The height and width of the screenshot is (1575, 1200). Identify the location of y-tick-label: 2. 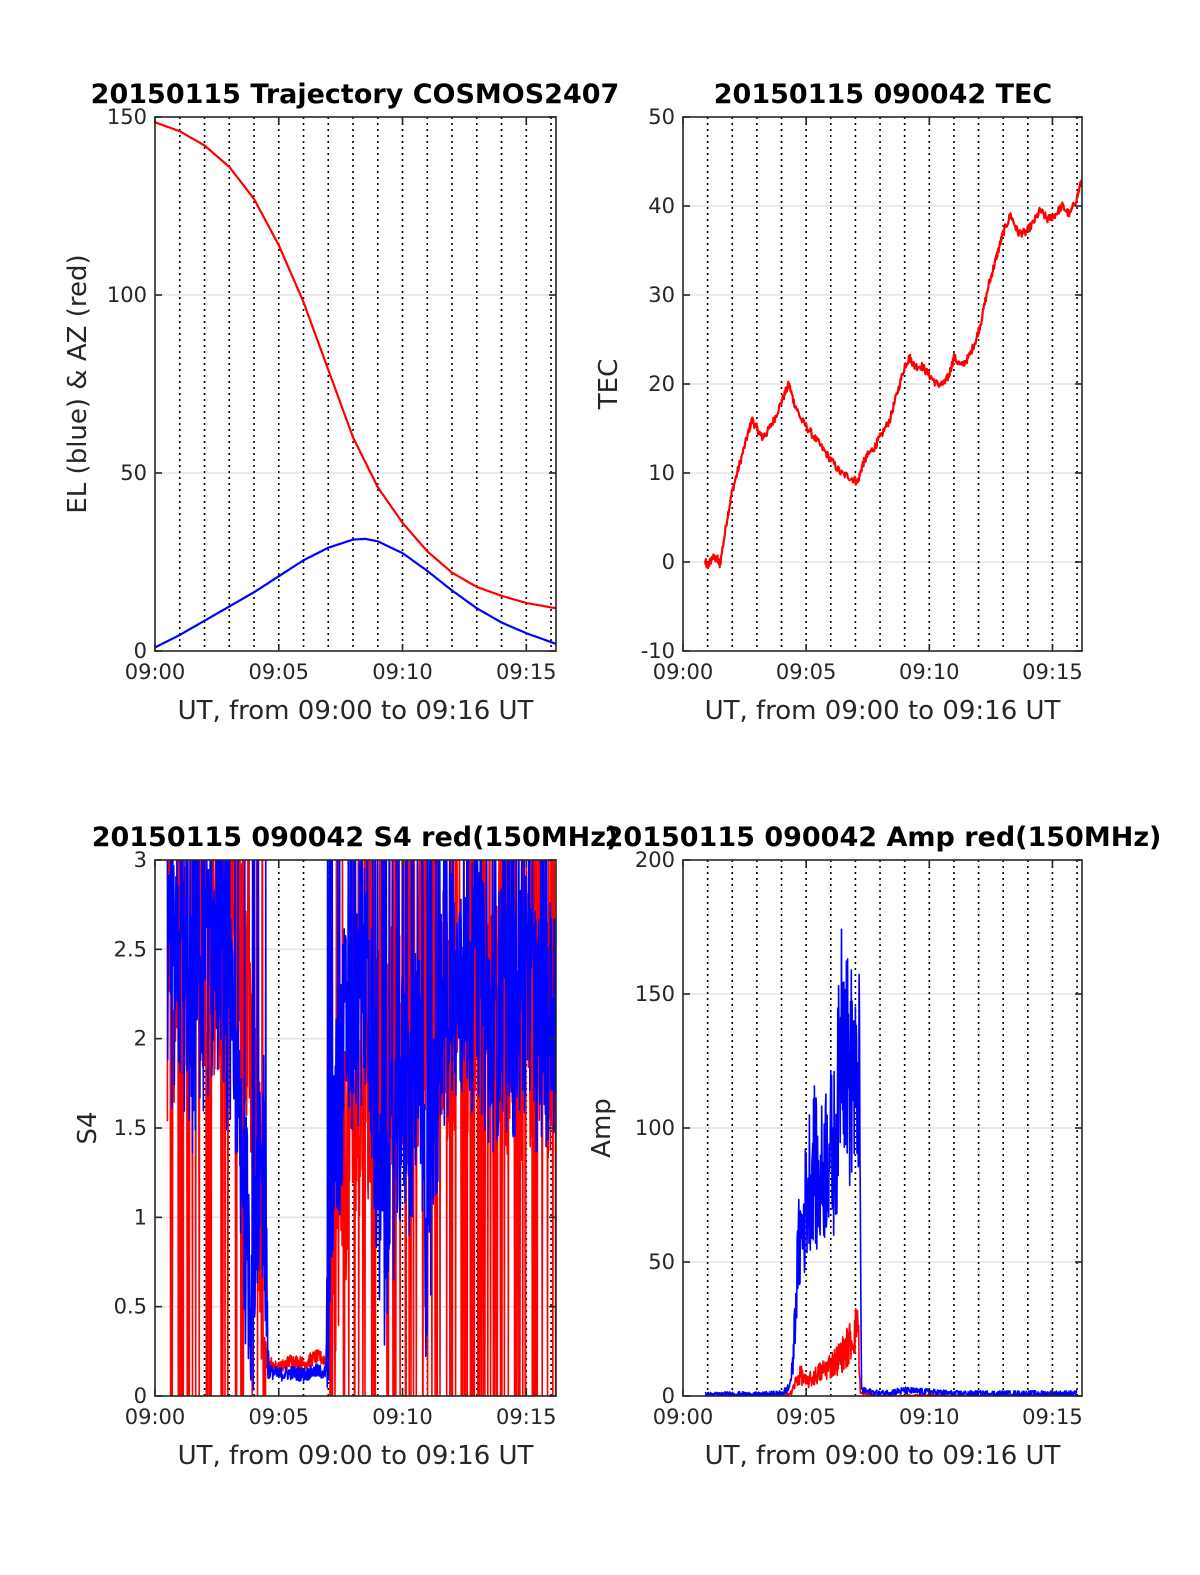
(140, 1039).